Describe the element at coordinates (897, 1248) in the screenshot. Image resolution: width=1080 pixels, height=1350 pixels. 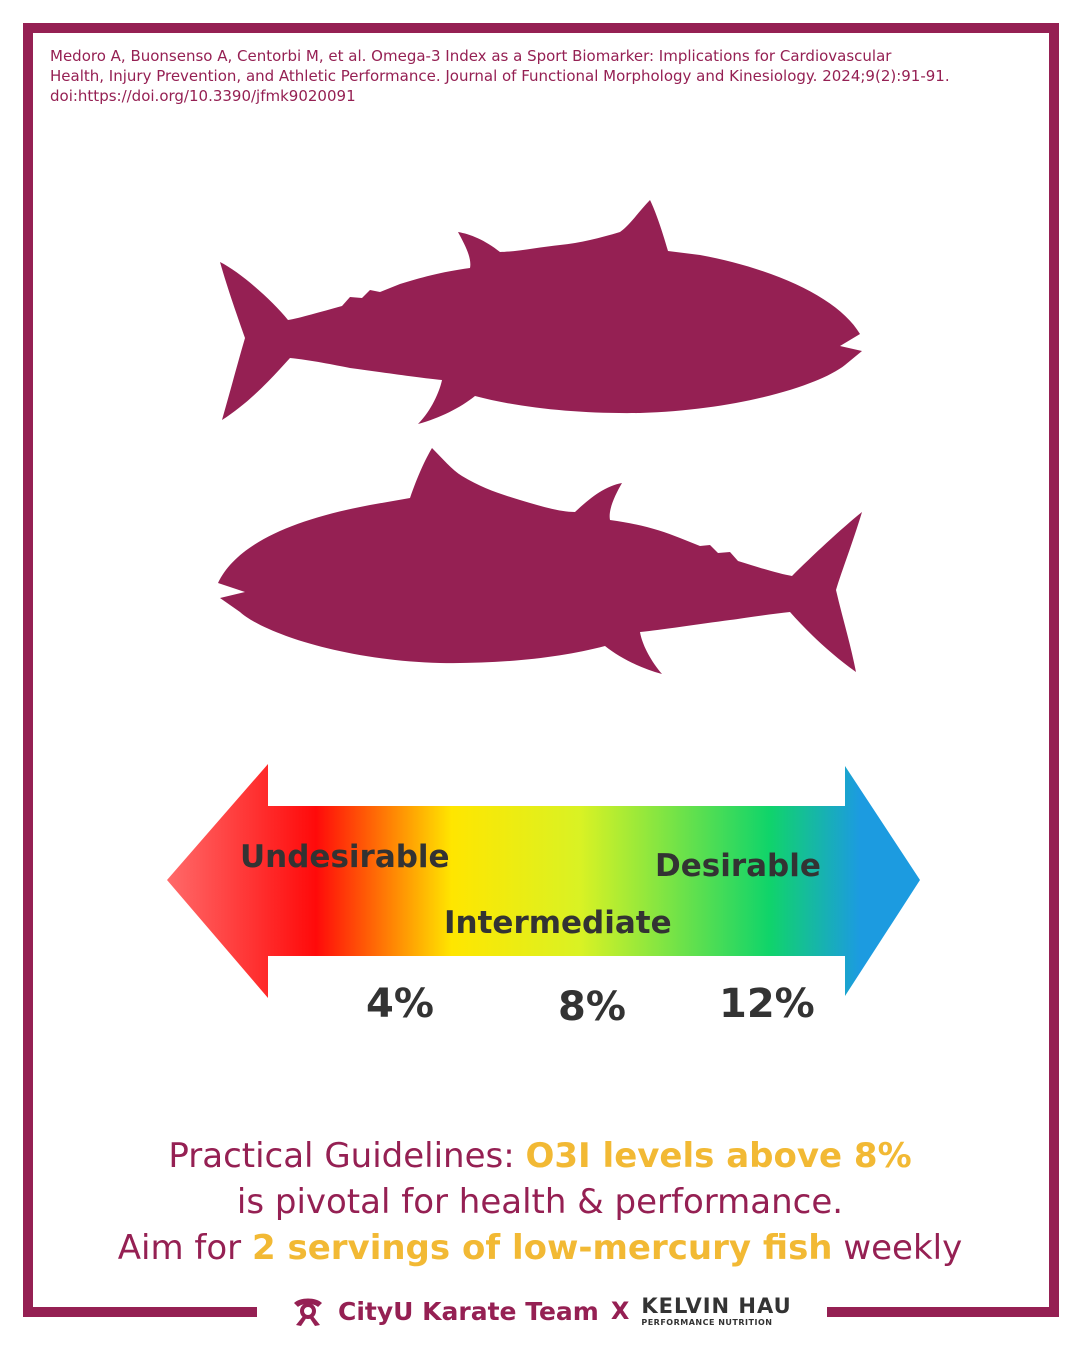
I see `guideline-weekly: weekly` at that location.